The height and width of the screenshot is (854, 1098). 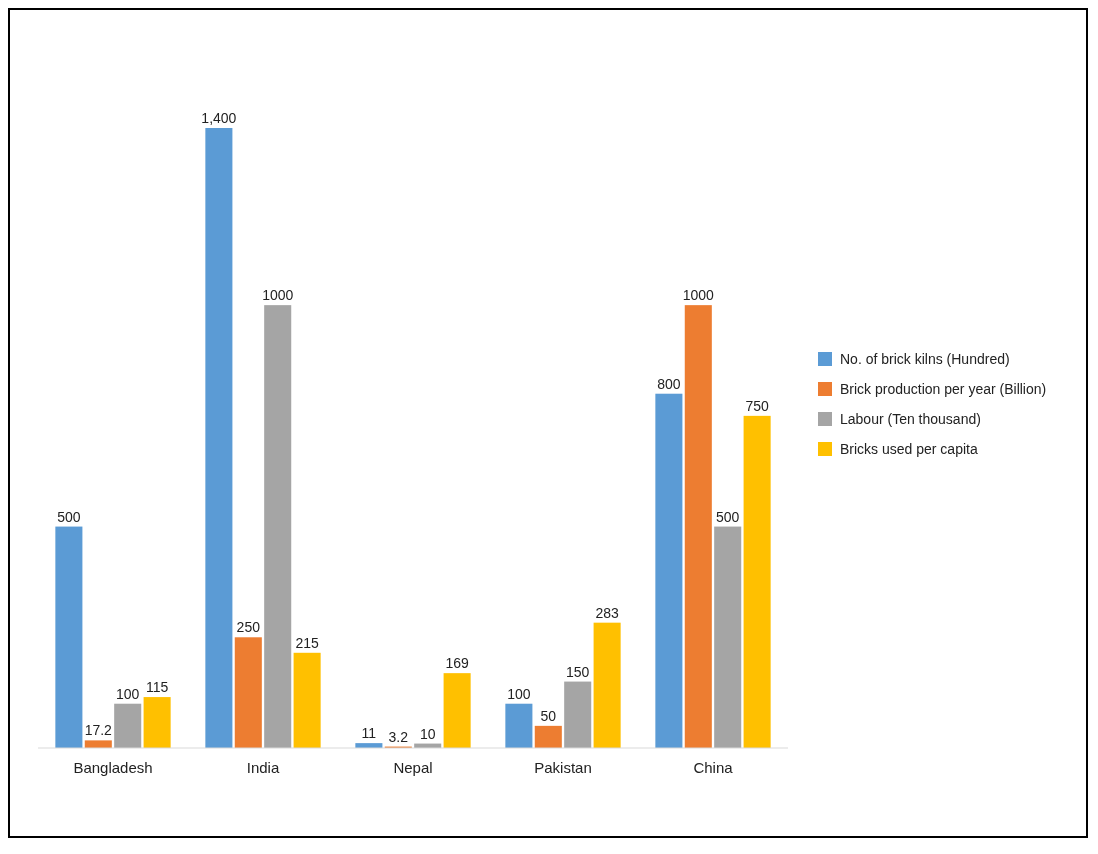 I want to click on legend-label: Bricks used per capita, so click(x=909, y=449).